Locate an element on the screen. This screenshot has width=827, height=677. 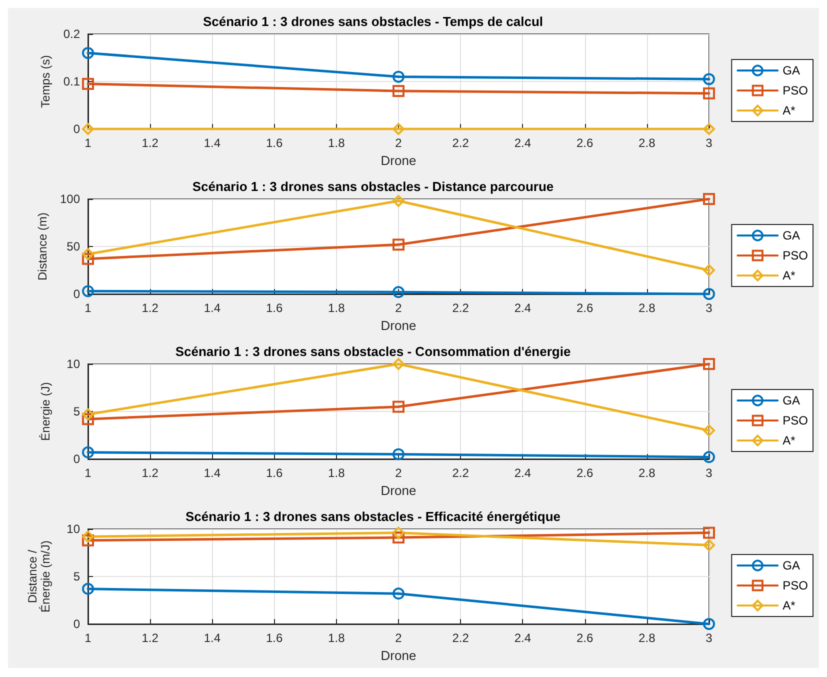
y-axis-title: Distance (m) is located at coordinates (43, 246).